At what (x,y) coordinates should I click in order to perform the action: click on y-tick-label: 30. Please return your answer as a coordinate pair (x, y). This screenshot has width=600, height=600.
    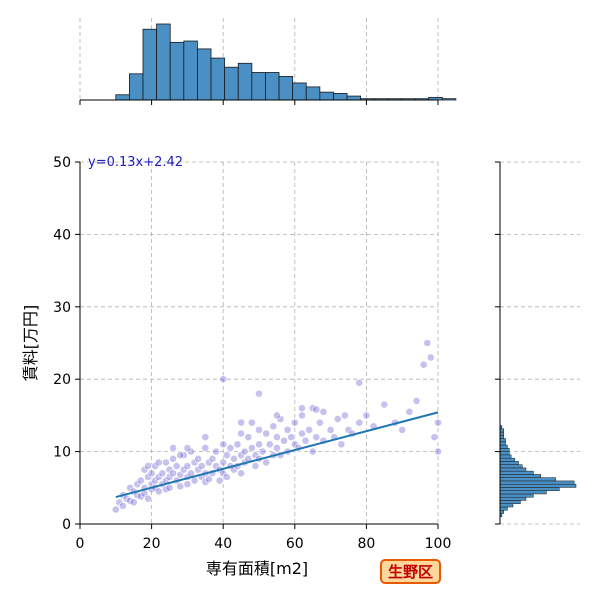
    Looking at the image, I should click on (62, 308).